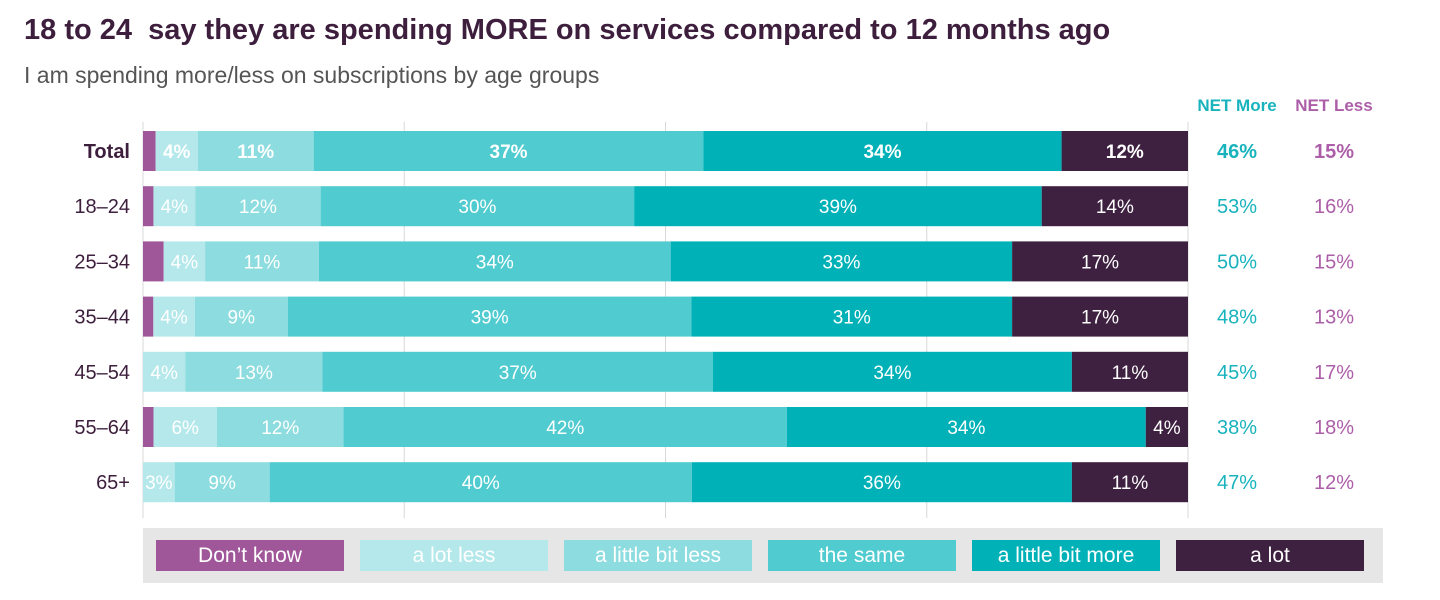 This screenshot has height=600, width=1440. Describe the element at coordinates (862, 555) in the screenshot. I see `legend-item-the-same: the same` at that location.